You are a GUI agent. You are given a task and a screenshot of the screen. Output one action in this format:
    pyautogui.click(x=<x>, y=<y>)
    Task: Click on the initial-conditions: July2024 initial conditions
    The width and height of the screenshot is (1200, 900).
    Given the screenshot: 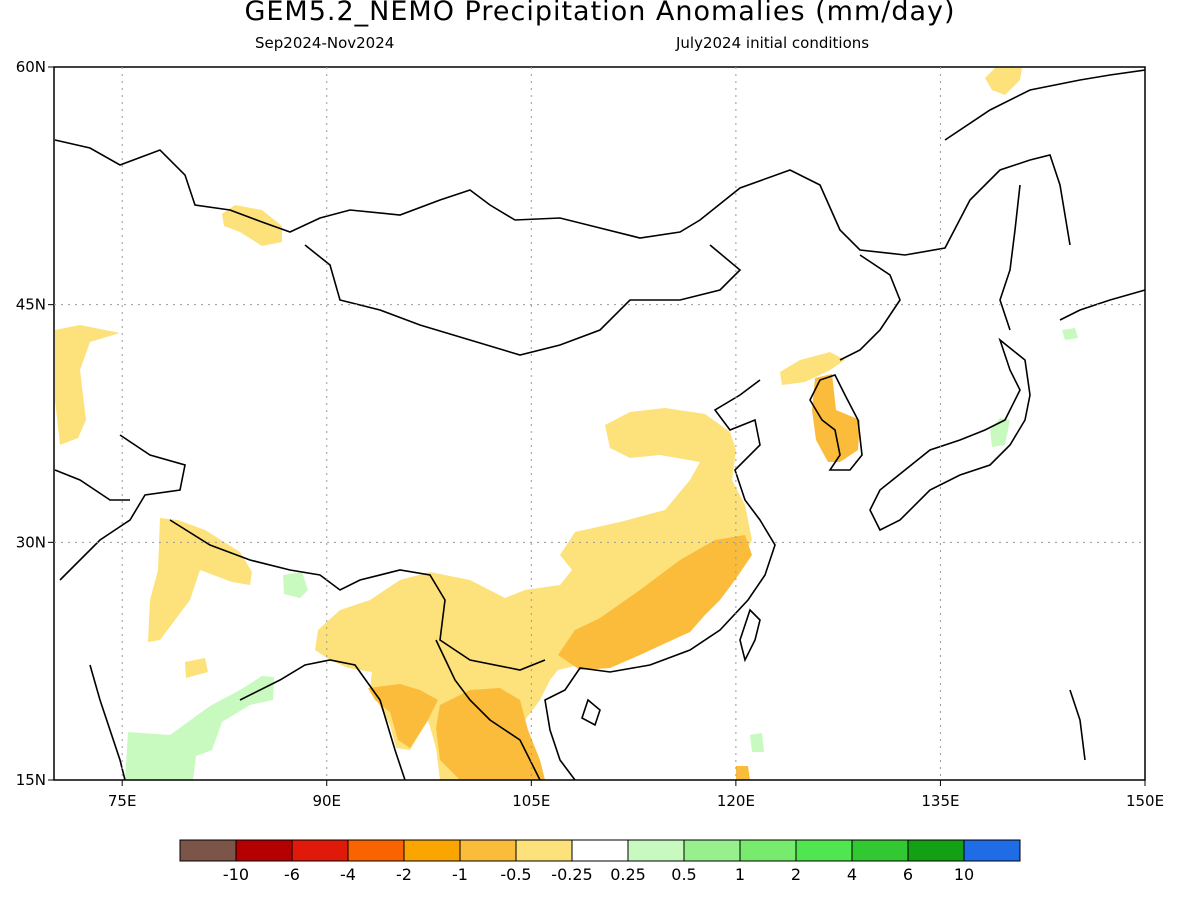 What is the action you would take?
    pyautogui.click(x=773, y=43)
    